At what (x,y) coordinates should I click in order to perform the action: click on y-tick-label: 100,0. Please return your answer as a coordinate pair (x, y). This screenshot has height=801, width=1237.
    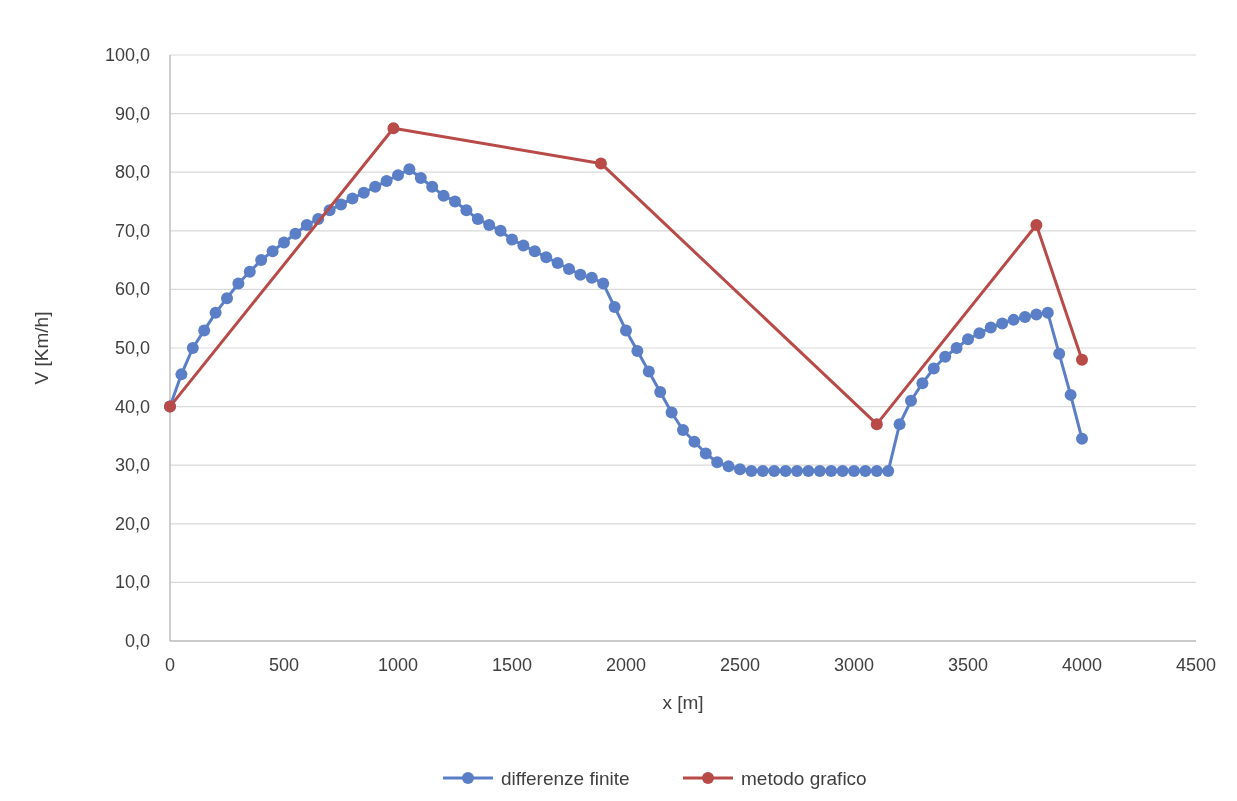
    Looking at the image, I should click on (127, 55).